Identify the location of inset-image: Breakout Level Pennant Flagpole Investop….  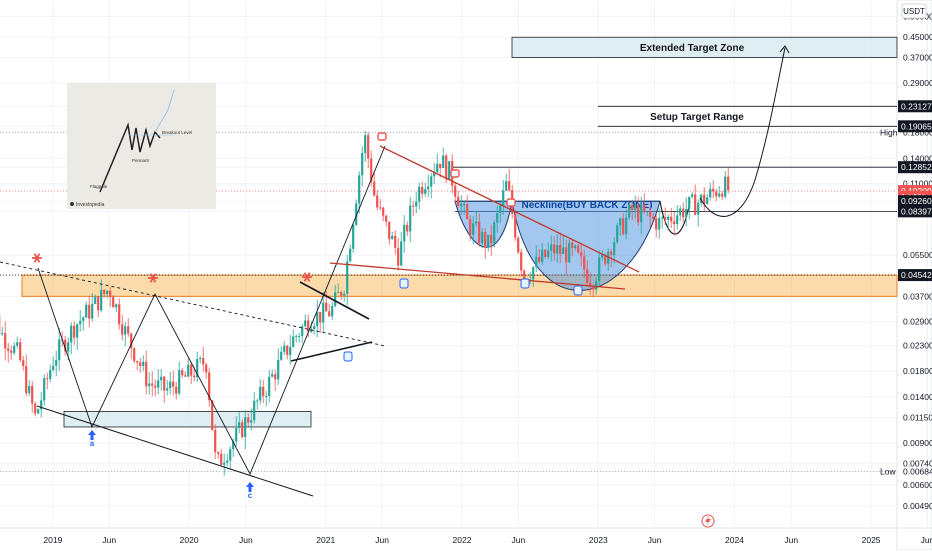
(141, 146).